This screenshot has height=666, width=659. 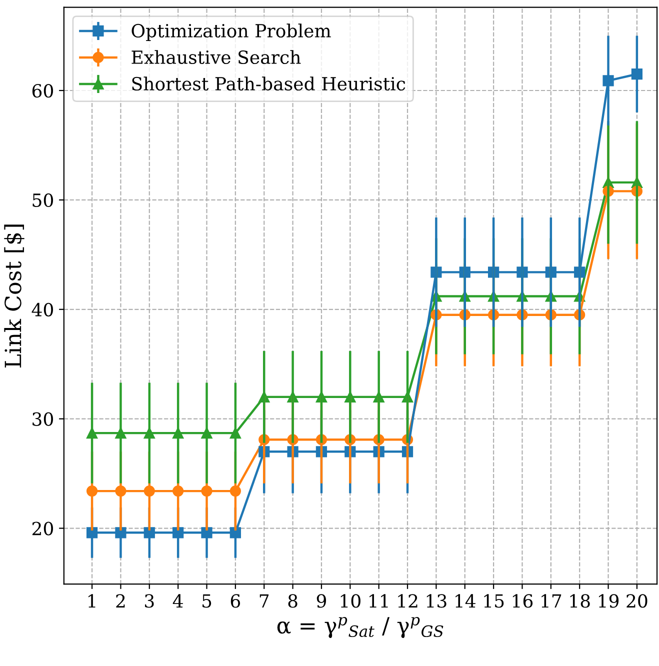 I want to click on x-tick-label: 19, so click(x=608, y=601).